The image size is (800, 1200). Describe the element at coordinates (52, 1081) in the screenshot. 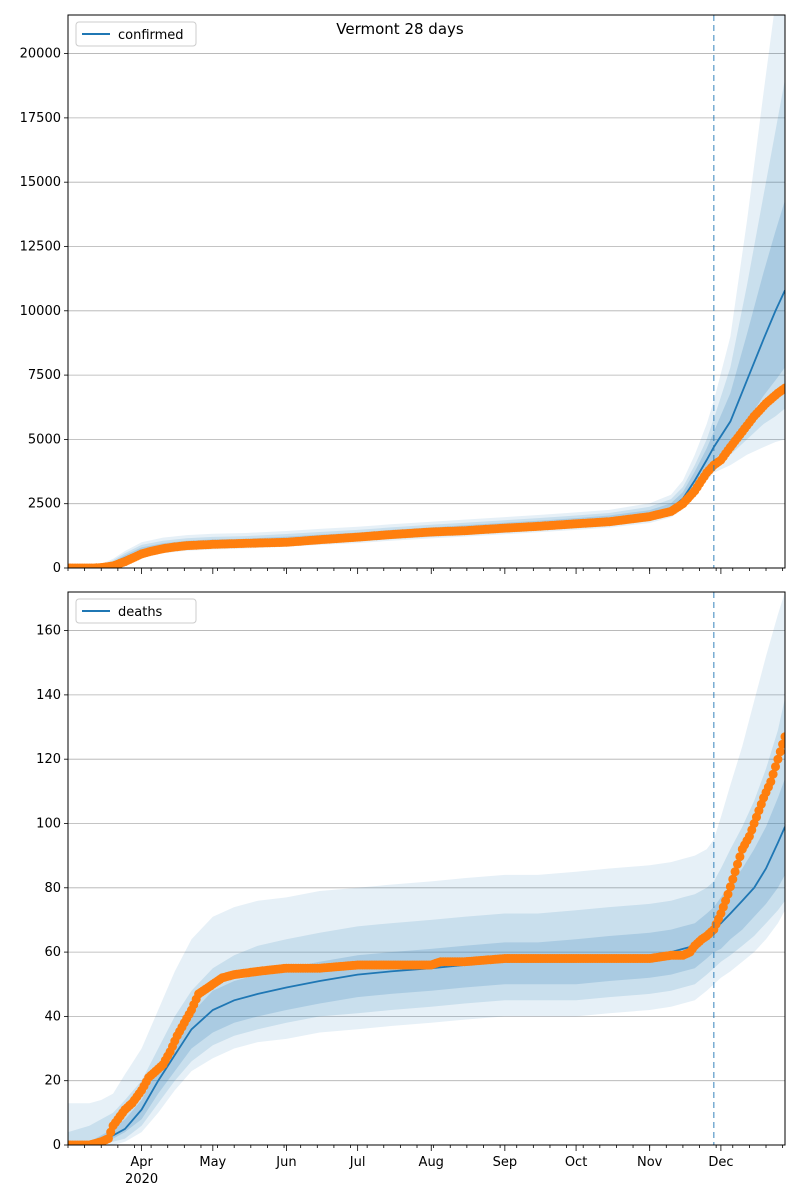

I see `y-tick-label: 20` at that location.